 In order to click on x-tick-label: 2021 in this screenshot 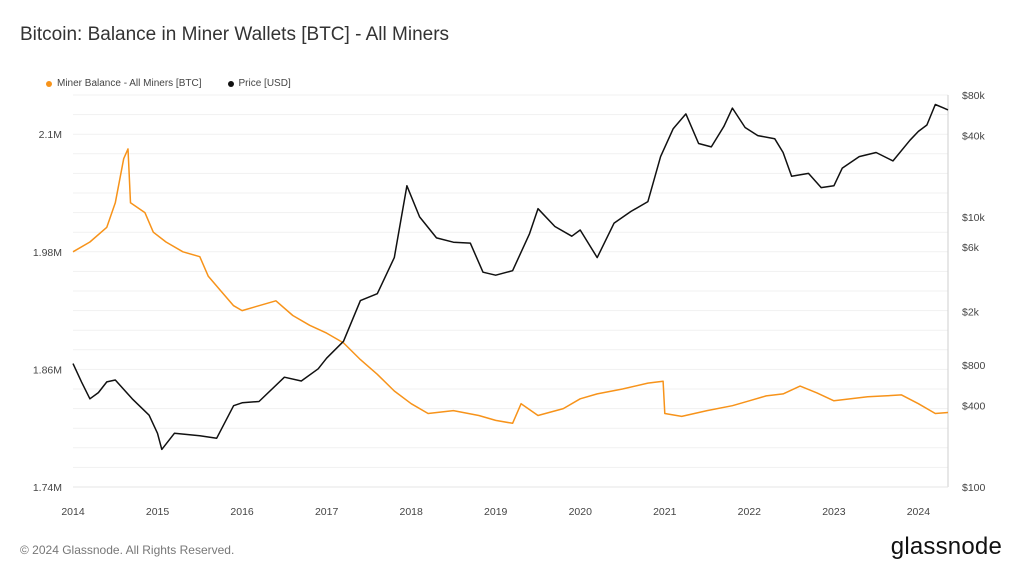, I will do `click(665, 512)`.